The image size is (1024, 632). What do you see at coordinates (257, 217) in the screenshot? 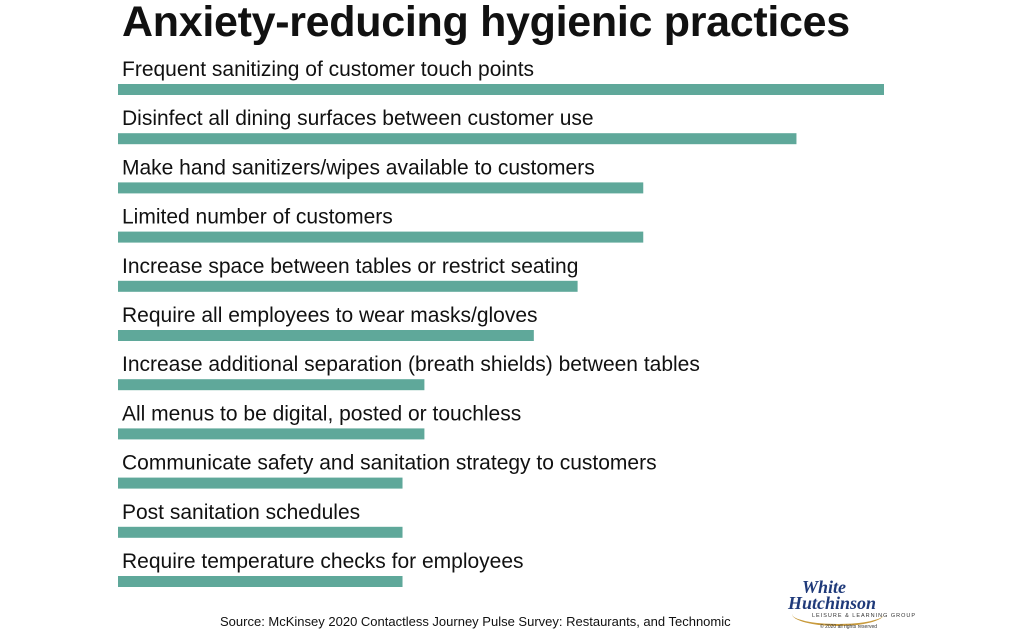
I see `bar-label: Limited number of customers` at bounding box center [257, 217].